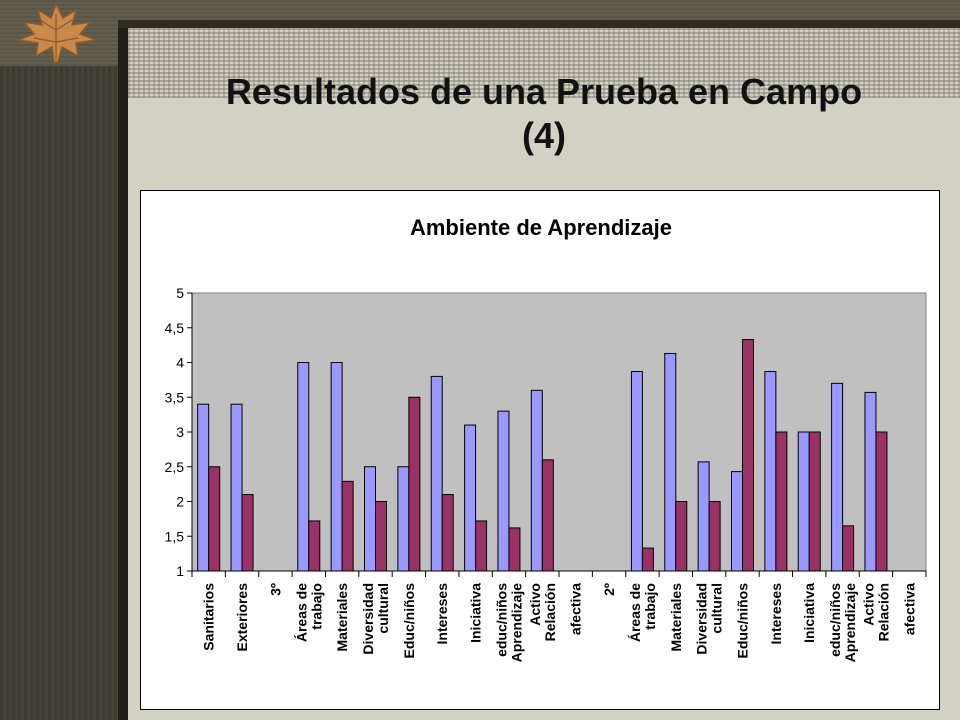 The image size is (960, 720). Describe the element at coordinates (544, 91) in the screenshot. I see `slide-title-line1: Resultados de una Prueba en Campo` at that location.